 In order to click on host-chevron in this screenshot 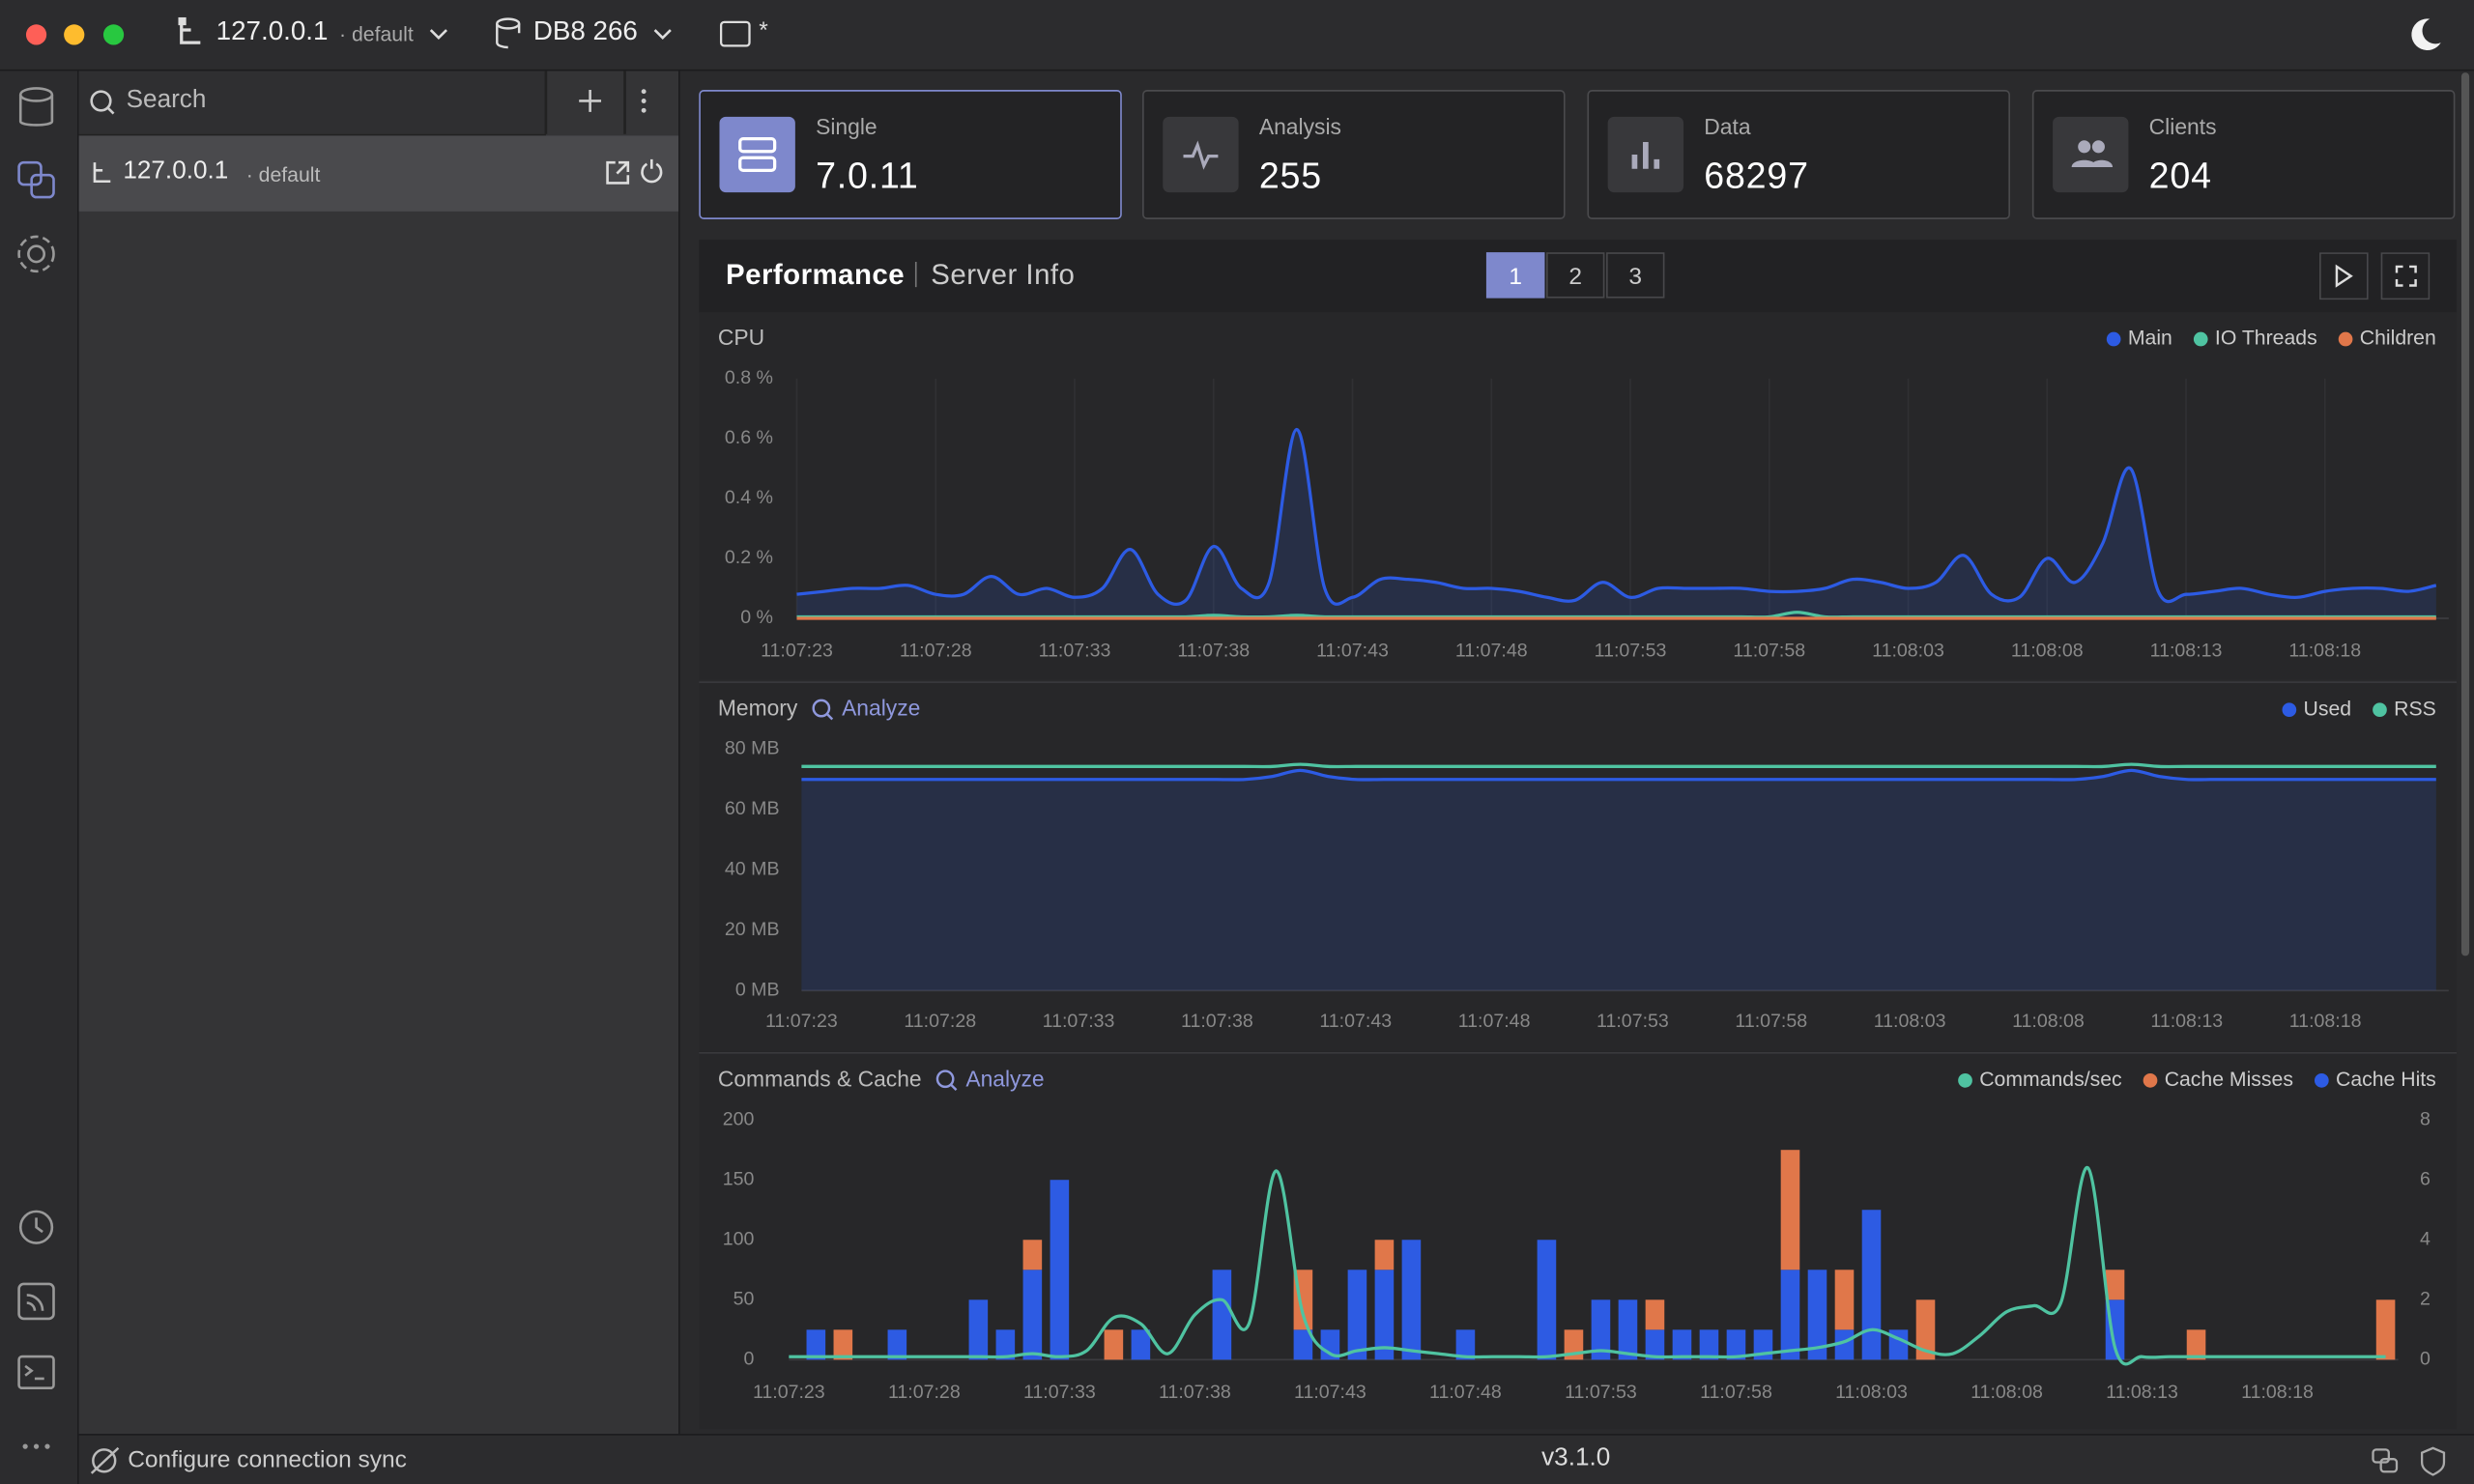, I will do `click(438, 35)`.